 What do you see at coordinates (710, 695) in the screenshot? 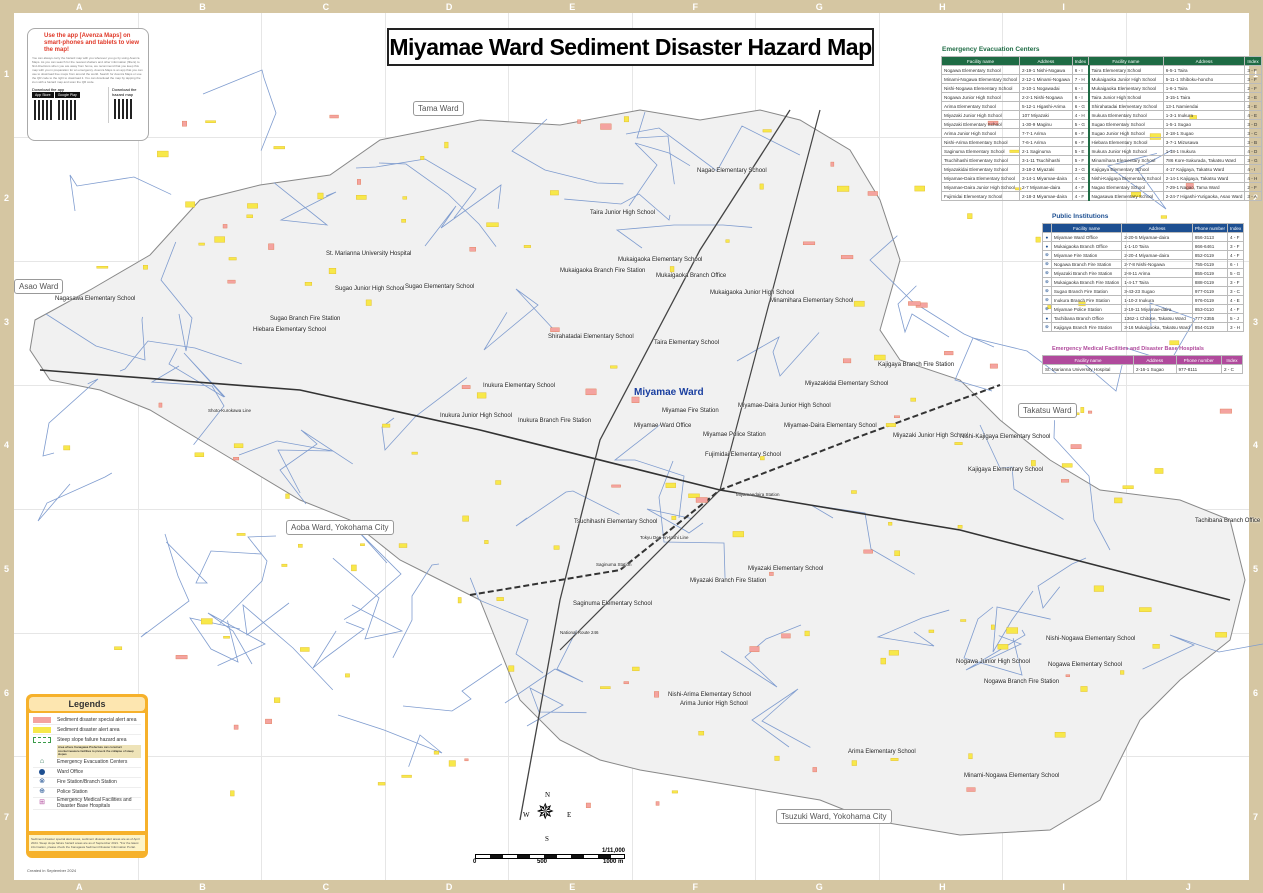
I see `map-label: Nishi-Arima Elementary School` at bounding box center [710, 695].